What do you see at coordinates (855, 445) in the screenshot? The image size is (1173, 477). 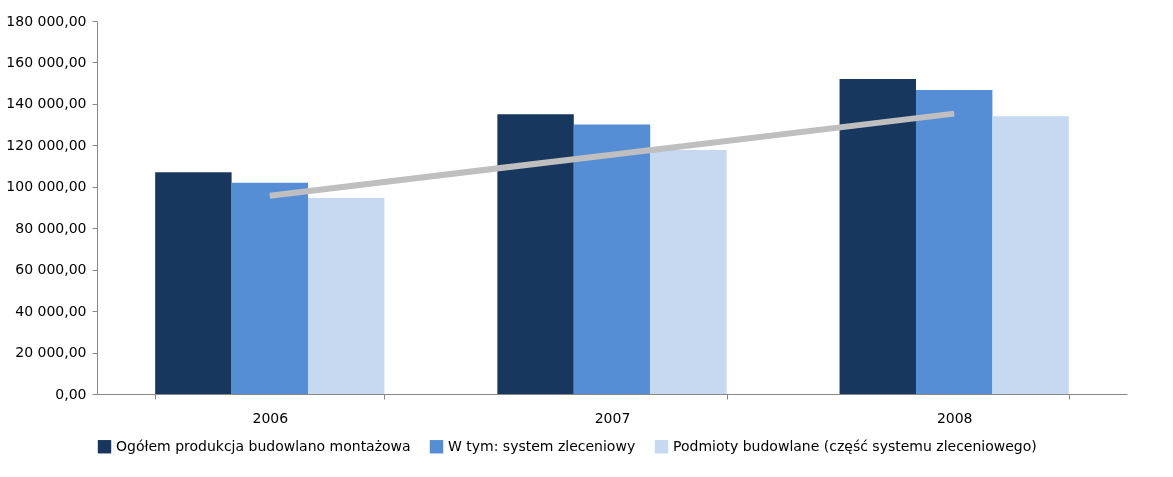 I see `legend-label: Podmioty budowlane (część systemu zleceniowego)` at bounding box center [855, 445].